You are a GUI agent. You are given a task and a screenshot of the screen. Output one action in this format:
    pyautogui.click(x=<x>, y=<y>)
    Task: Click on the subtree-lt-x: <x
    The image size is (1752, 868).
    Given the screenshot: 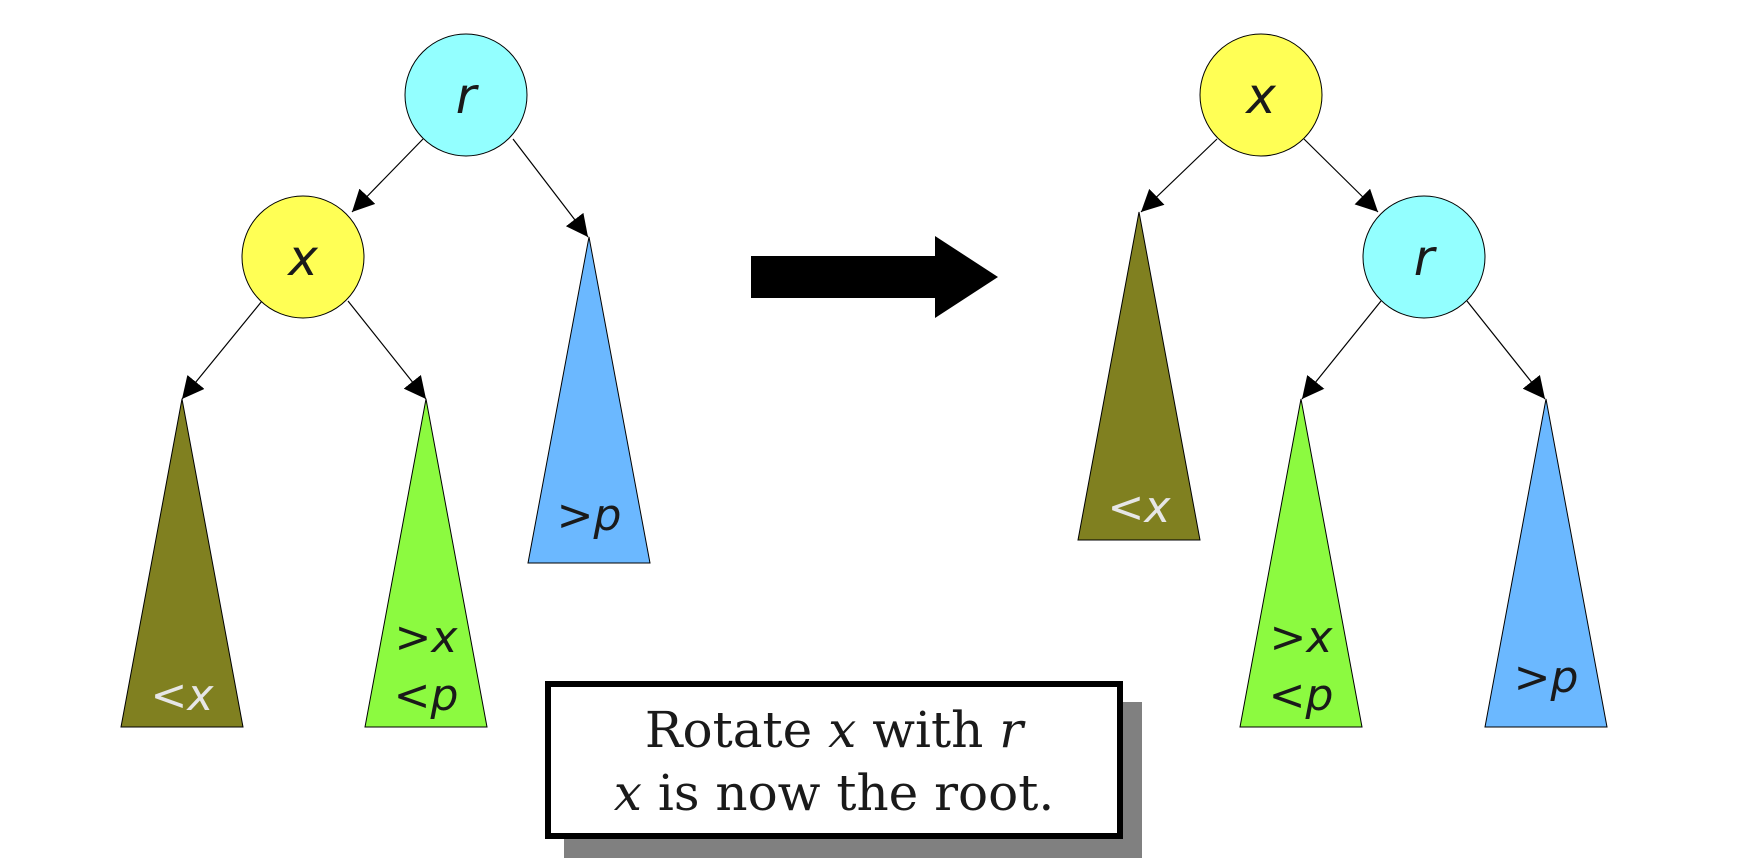 What is the action you would take?
    pyautogui.click(x=182, y=563)
    